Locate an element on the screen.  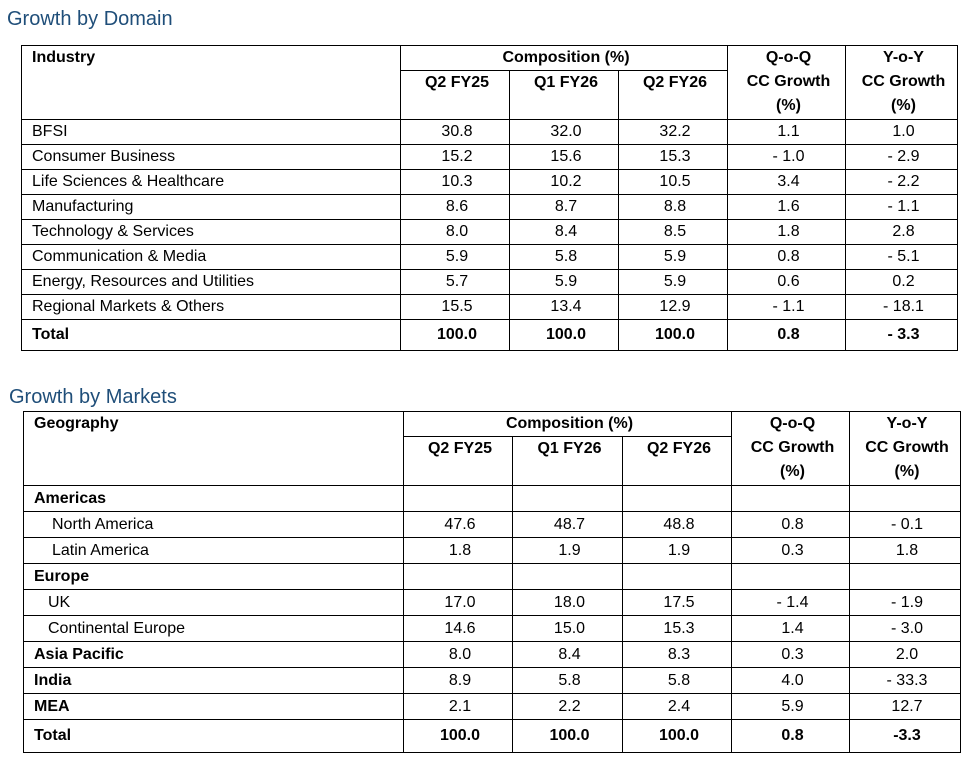
row-value: 30.8 is located at coordinates (455, 132).